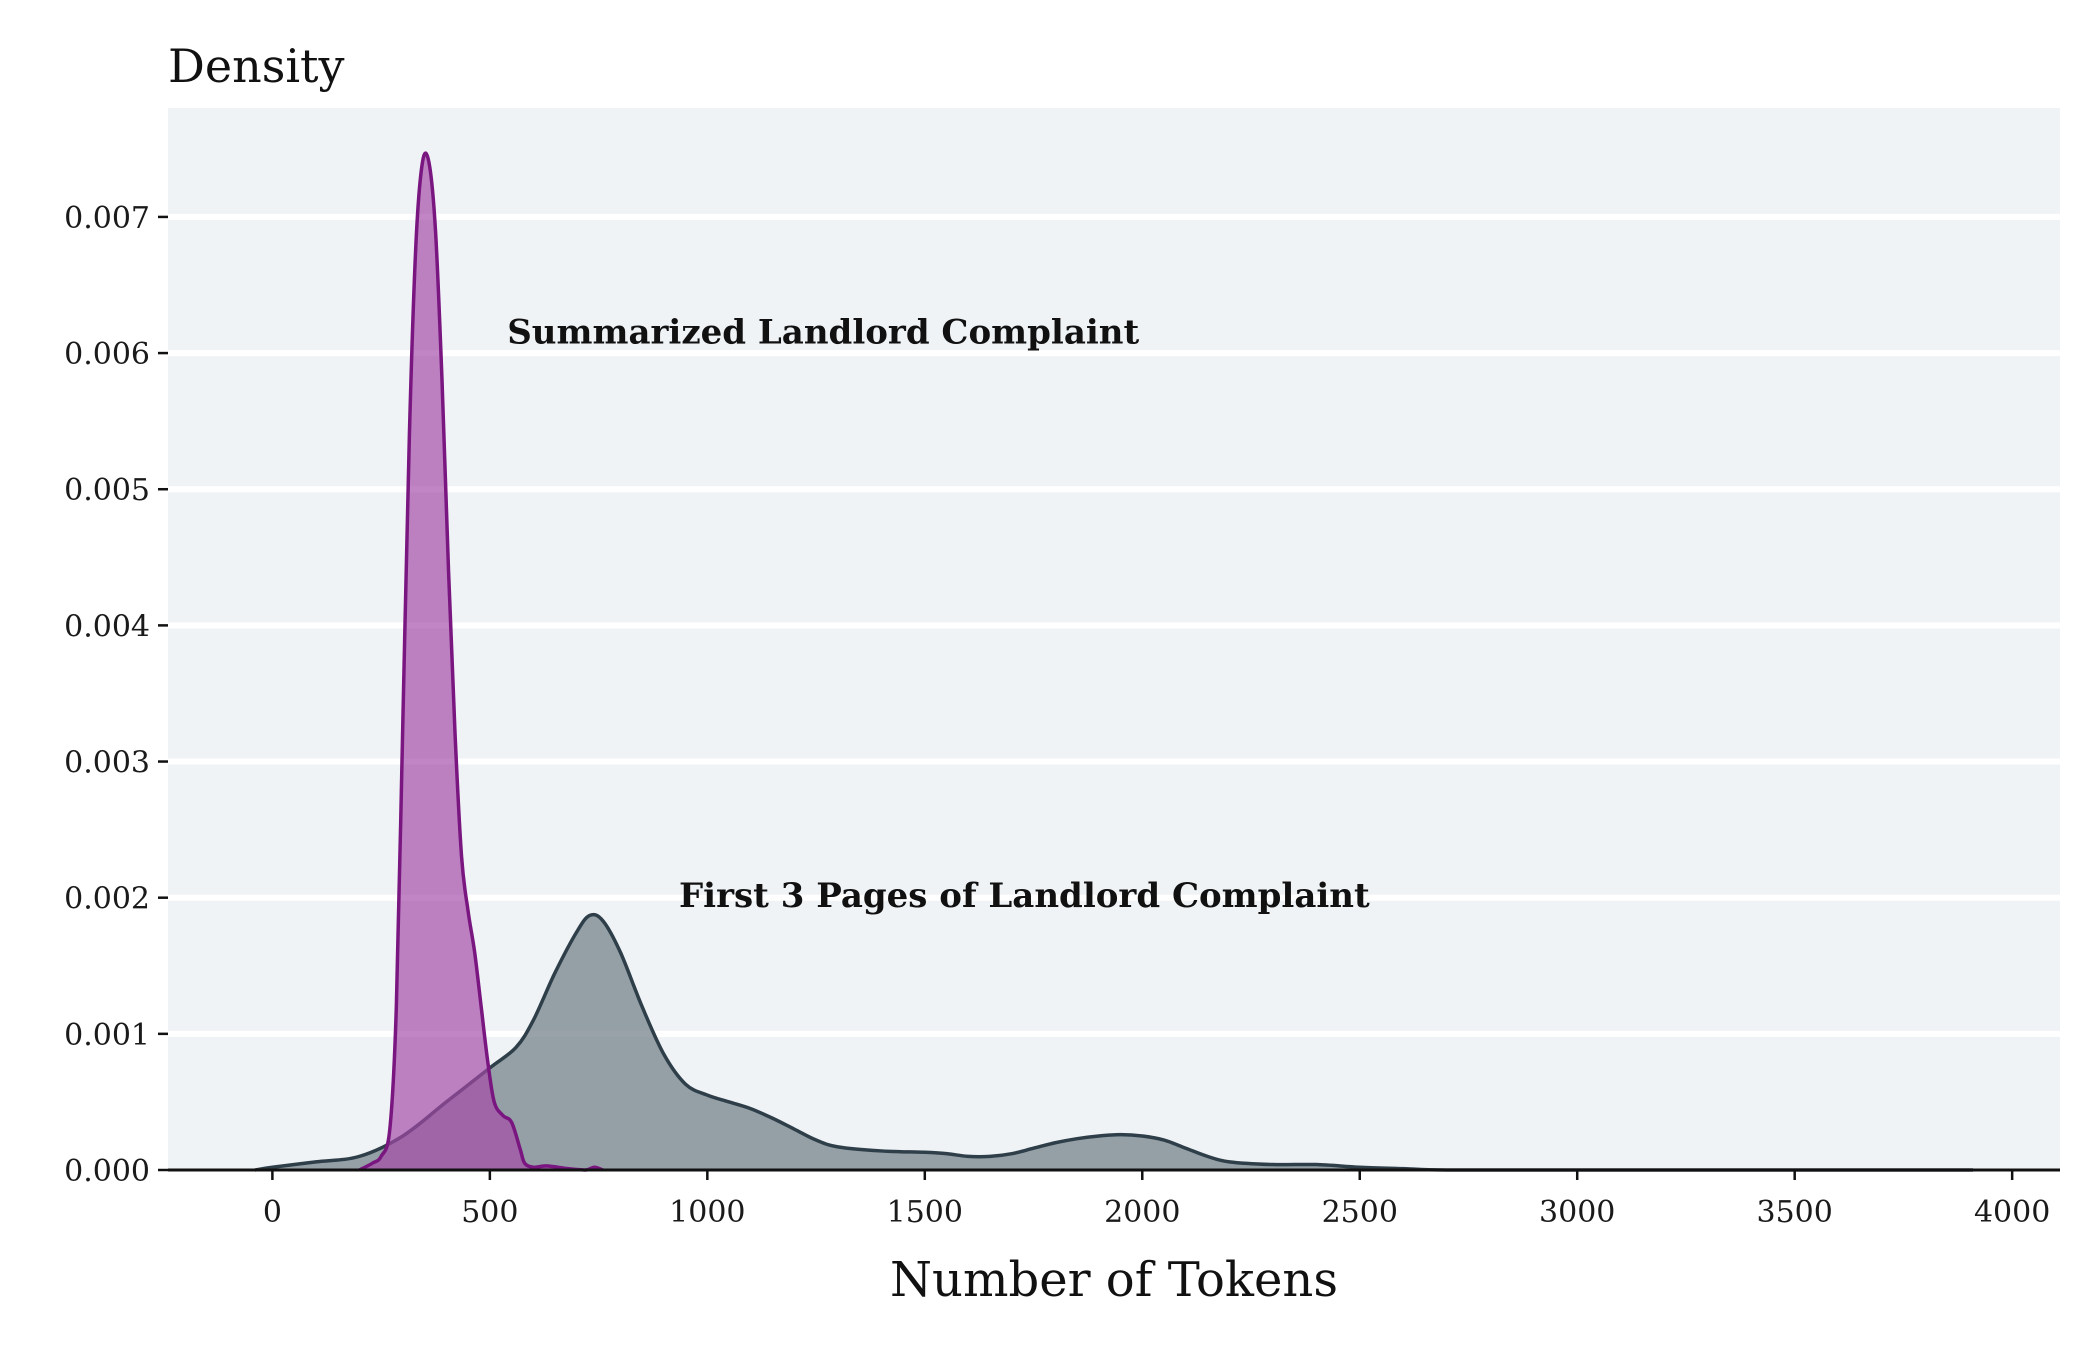 The height and width of the screenshot is (1350, 2100). I want to click on line-summary, so click(481, 661).